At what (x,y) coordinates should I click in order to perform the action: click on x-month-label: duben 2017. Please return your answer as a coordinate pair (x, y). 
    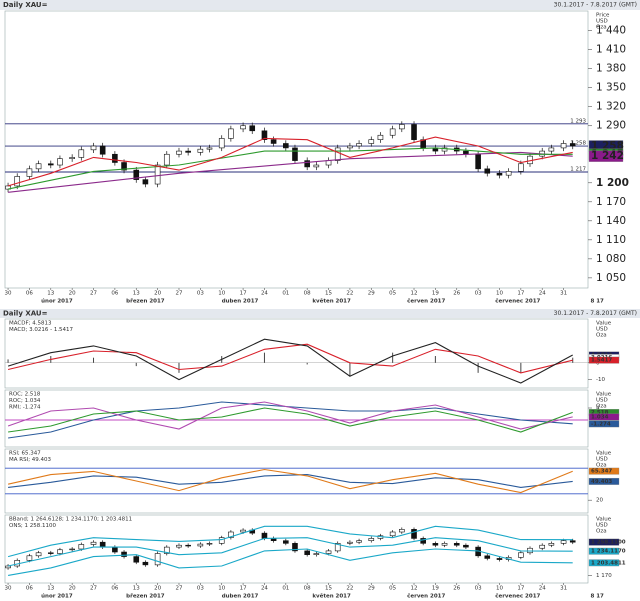
    Looking at the image, I should click on (240, 302).